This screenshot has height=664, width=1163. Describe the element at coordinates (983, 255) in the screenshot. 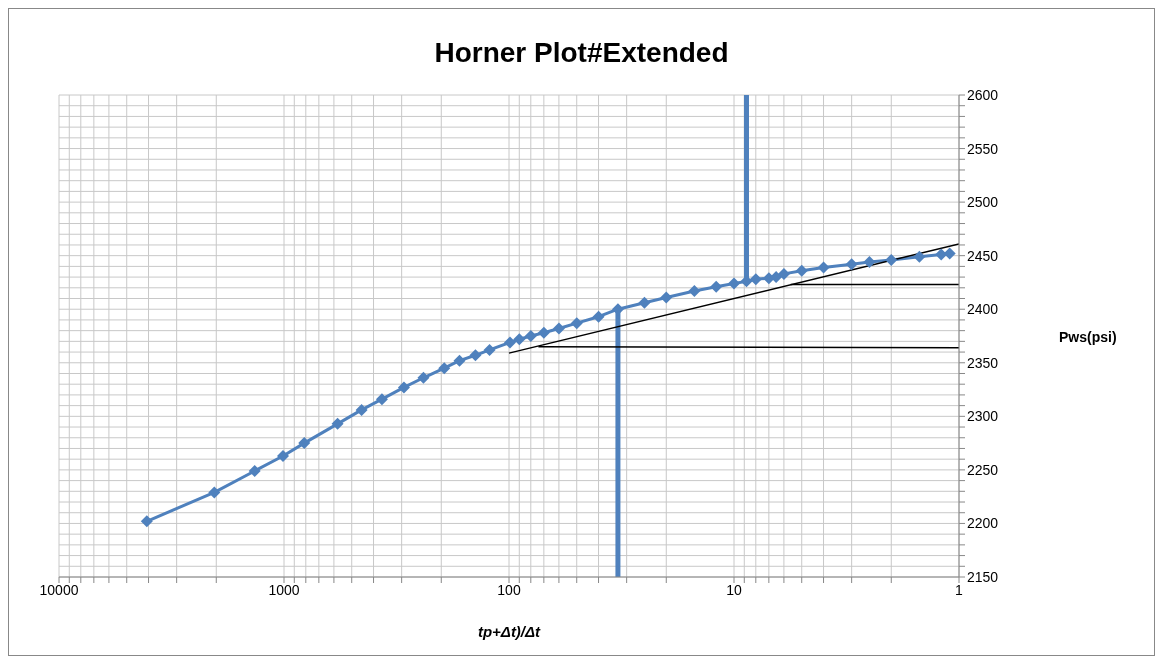

I see `y-tick-label: 2450` at that location.